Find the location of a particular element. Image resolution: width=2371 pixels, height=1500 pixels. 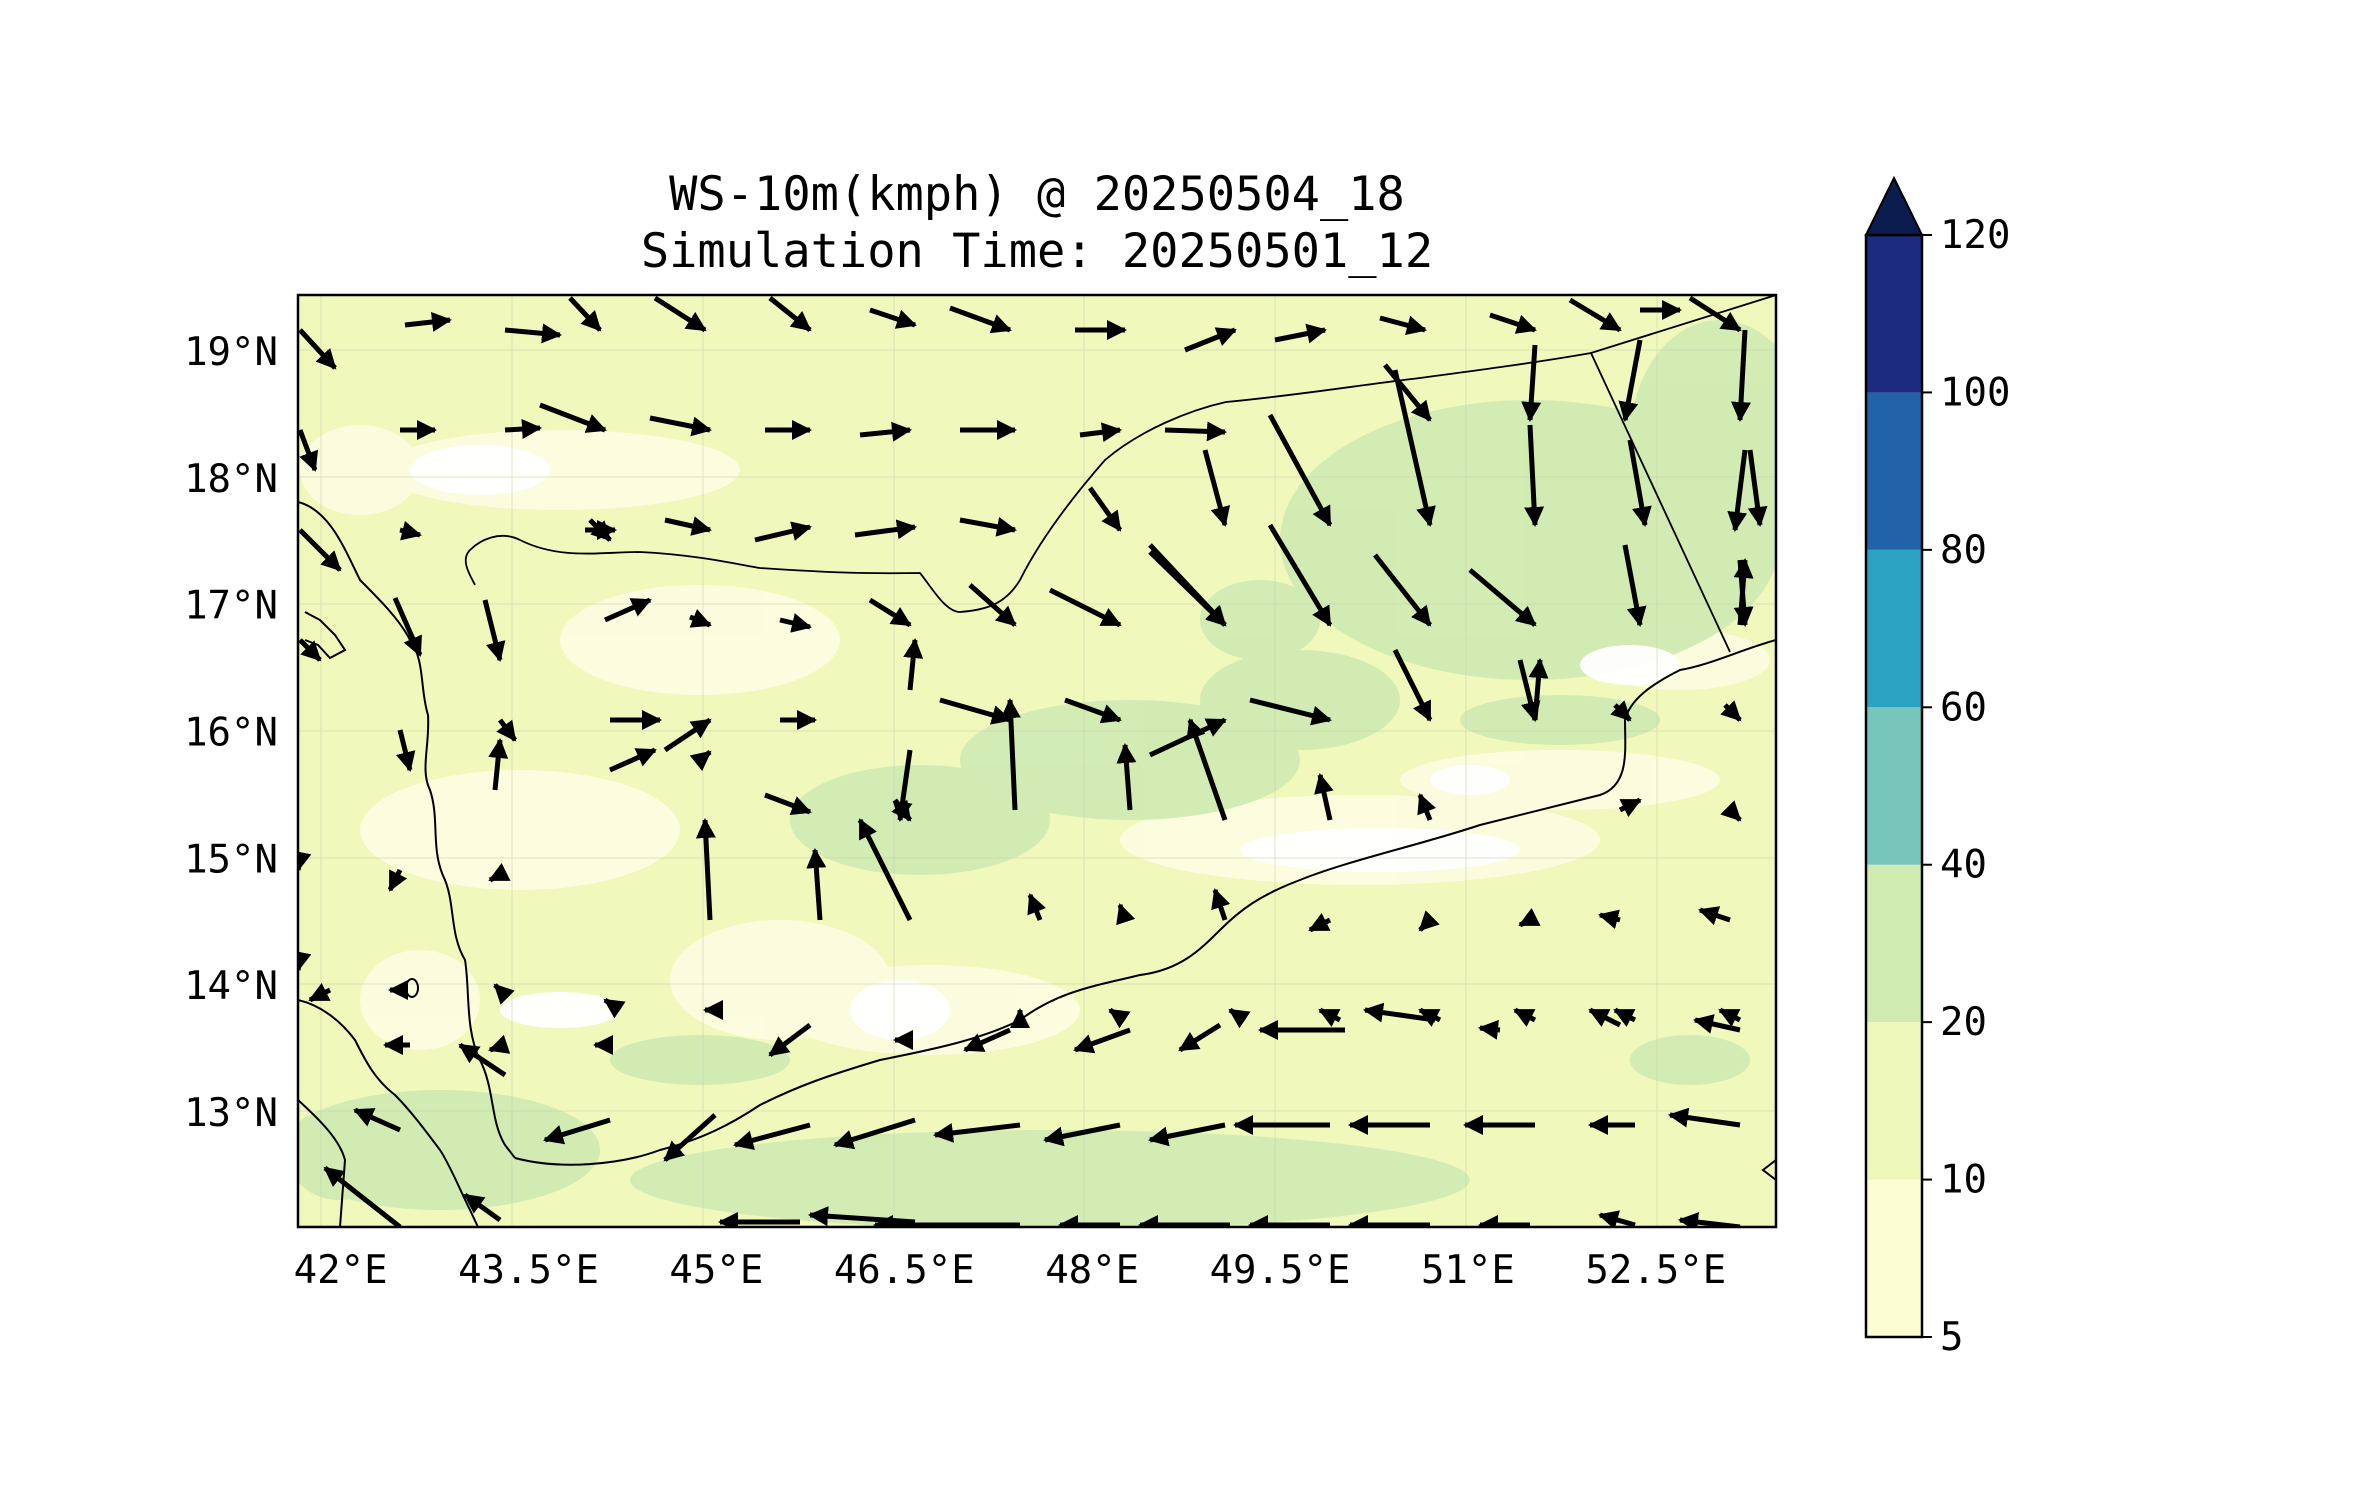

lon-tick-label: 52.5°E is located at coordinates (1655, 1270).